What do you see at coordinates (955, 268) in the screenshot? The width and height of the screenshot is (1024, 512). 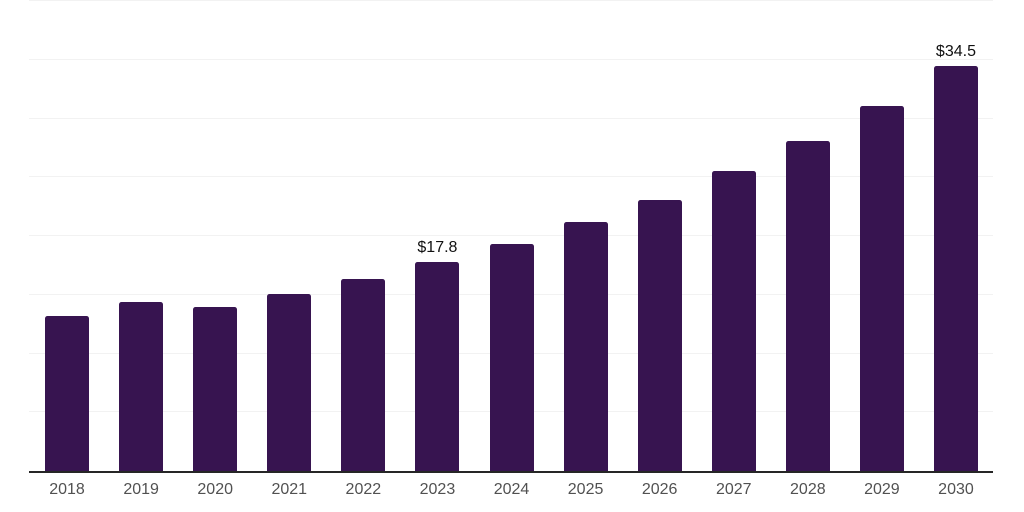 I see `bar-2030` at bounding box center [955, 268].